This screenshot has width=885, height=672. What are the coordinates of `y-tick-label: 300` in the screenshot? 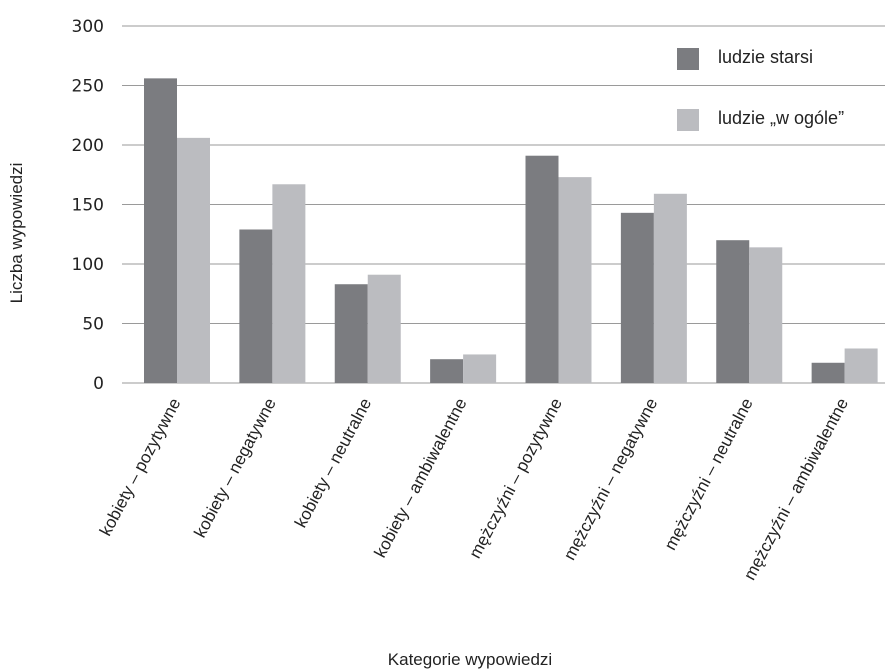 It's located at (88, 27).